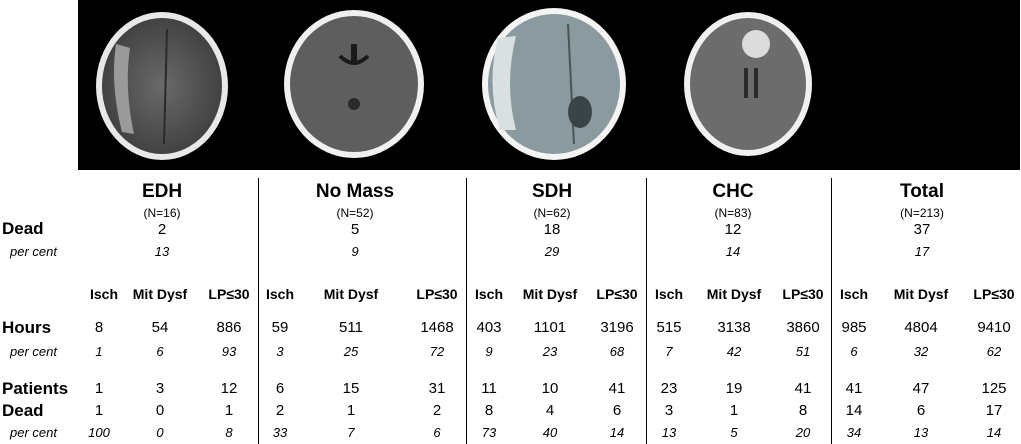 Image resolution: width=1021 pixels, height=444 pixels. I want to click on group-n: (N=52), so click(355, 213).